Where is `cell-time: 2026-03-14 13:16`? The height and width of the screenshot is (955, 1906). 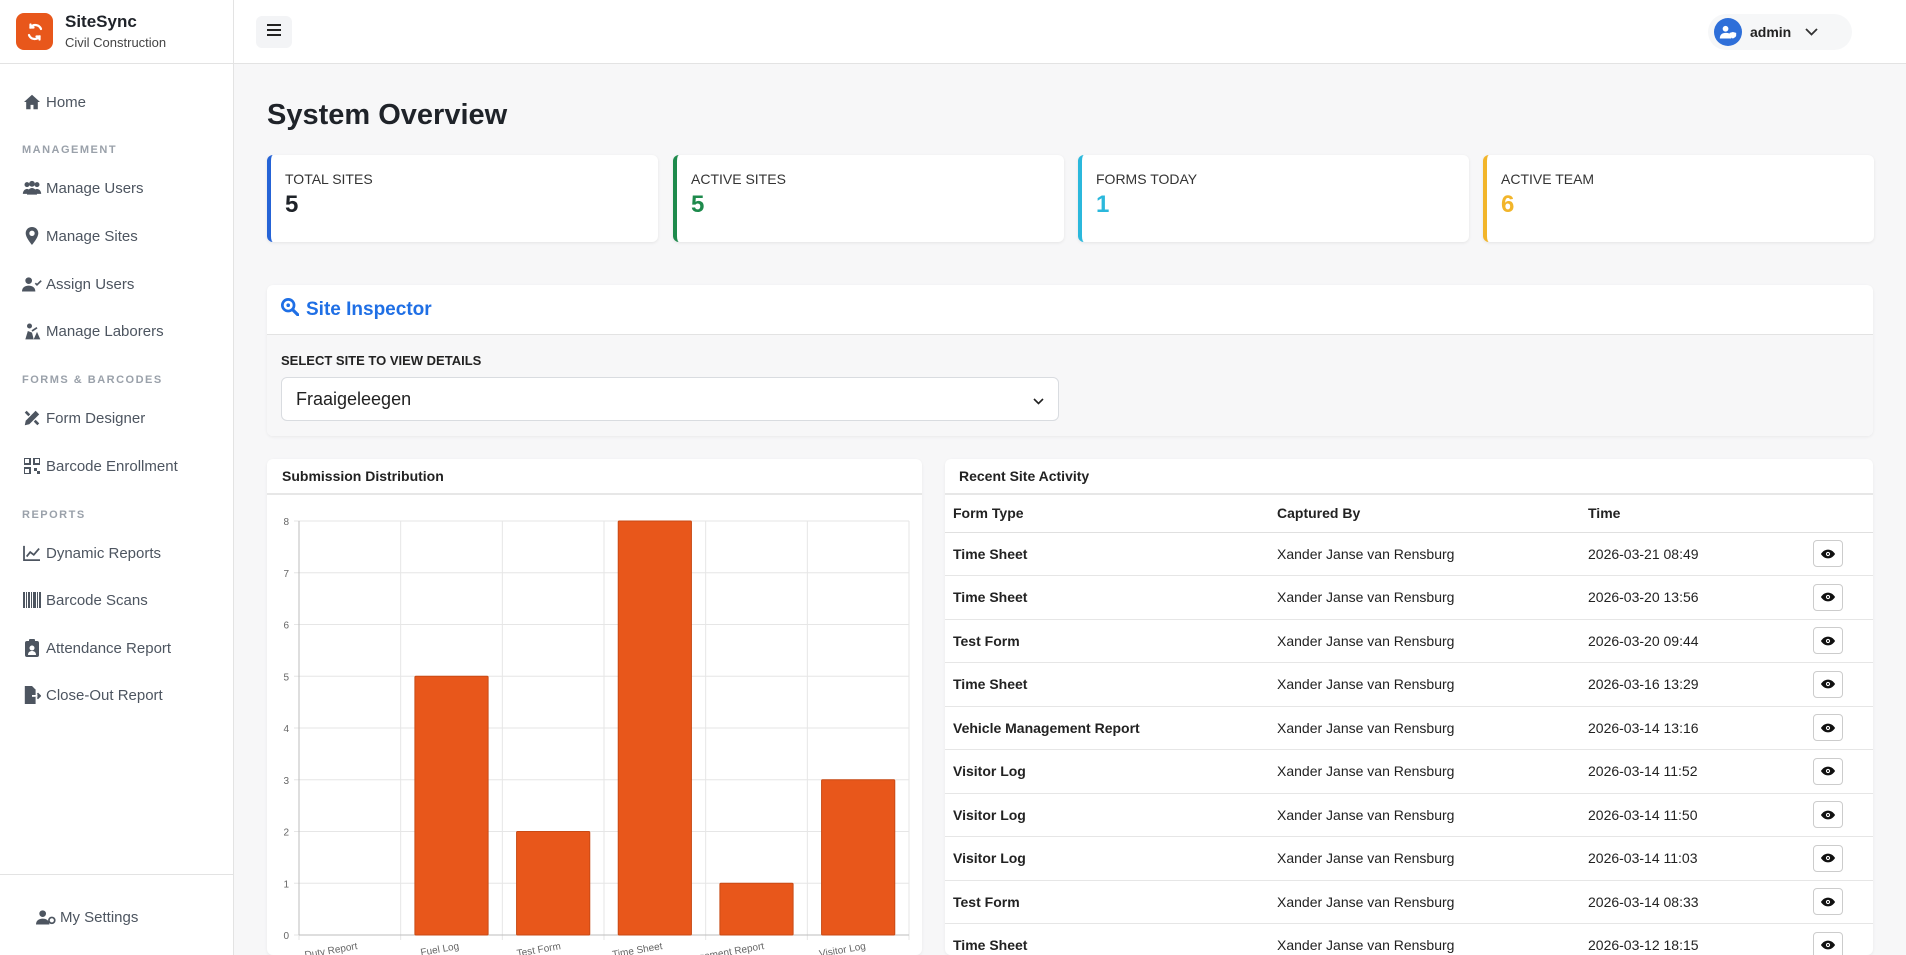 cell-time: 2026-03-14 13:16 is located at coordinates (1696, 728).